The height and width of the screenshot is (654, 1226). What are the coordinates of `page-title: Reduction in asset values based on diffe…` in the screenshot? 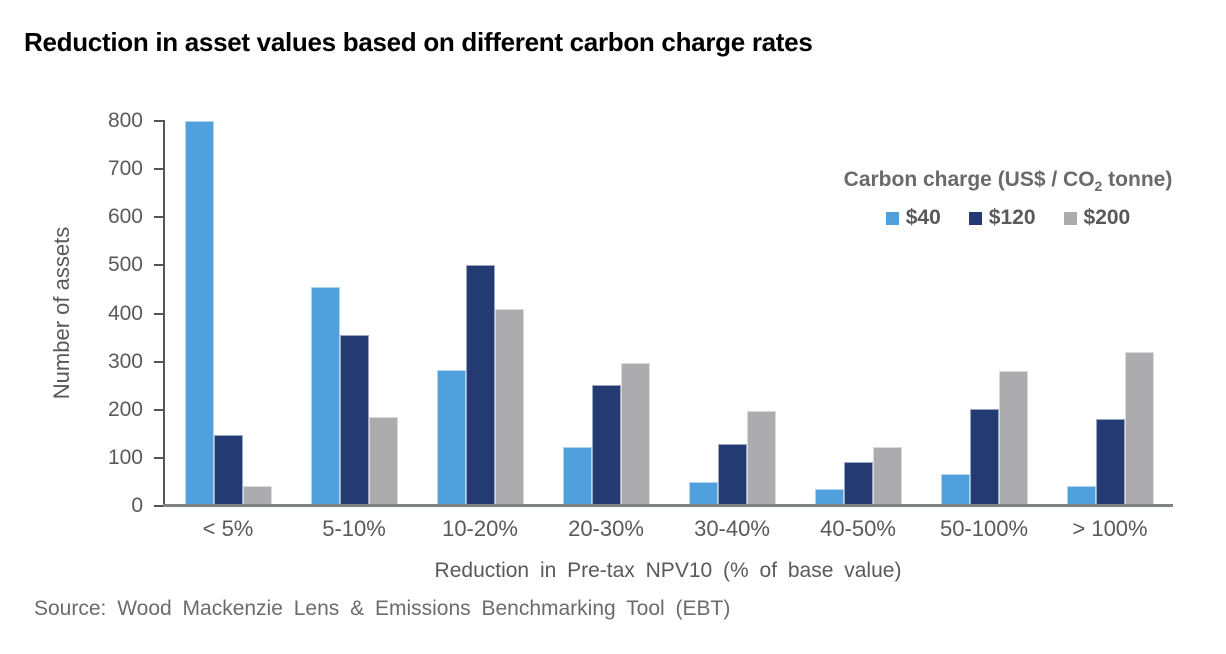 It's located at (418, 42).